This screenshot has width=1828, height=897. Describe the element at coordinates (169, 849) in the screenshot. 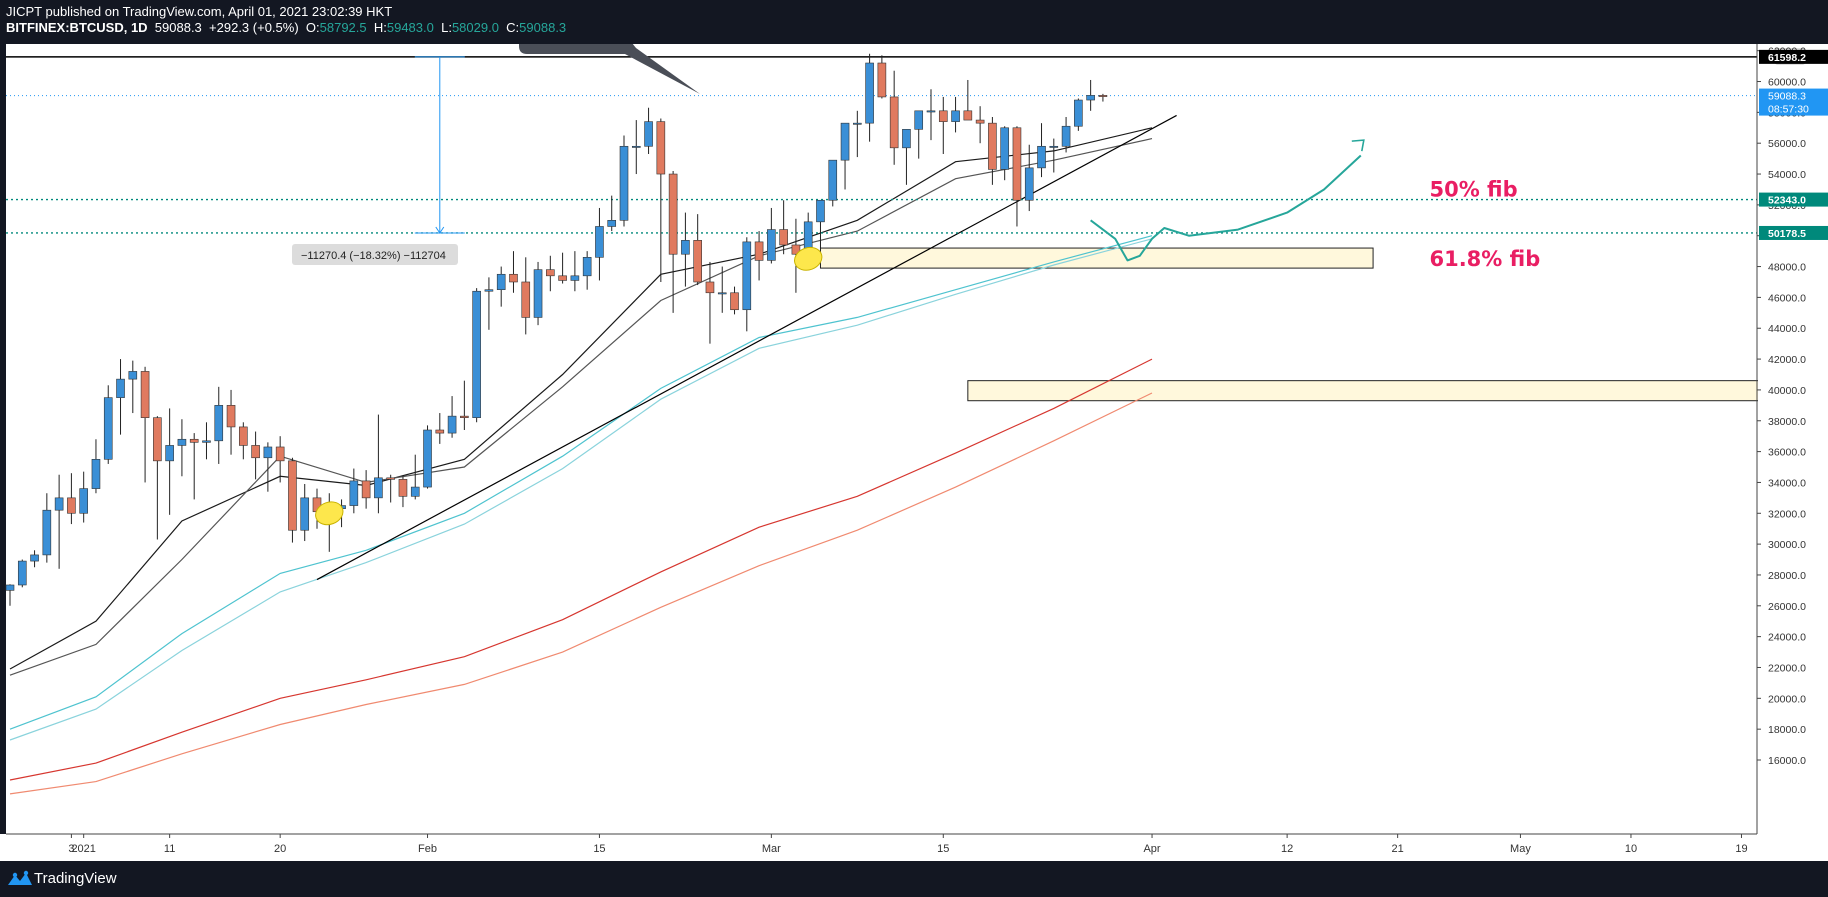

I see `time-tick-label: 11` at that location.